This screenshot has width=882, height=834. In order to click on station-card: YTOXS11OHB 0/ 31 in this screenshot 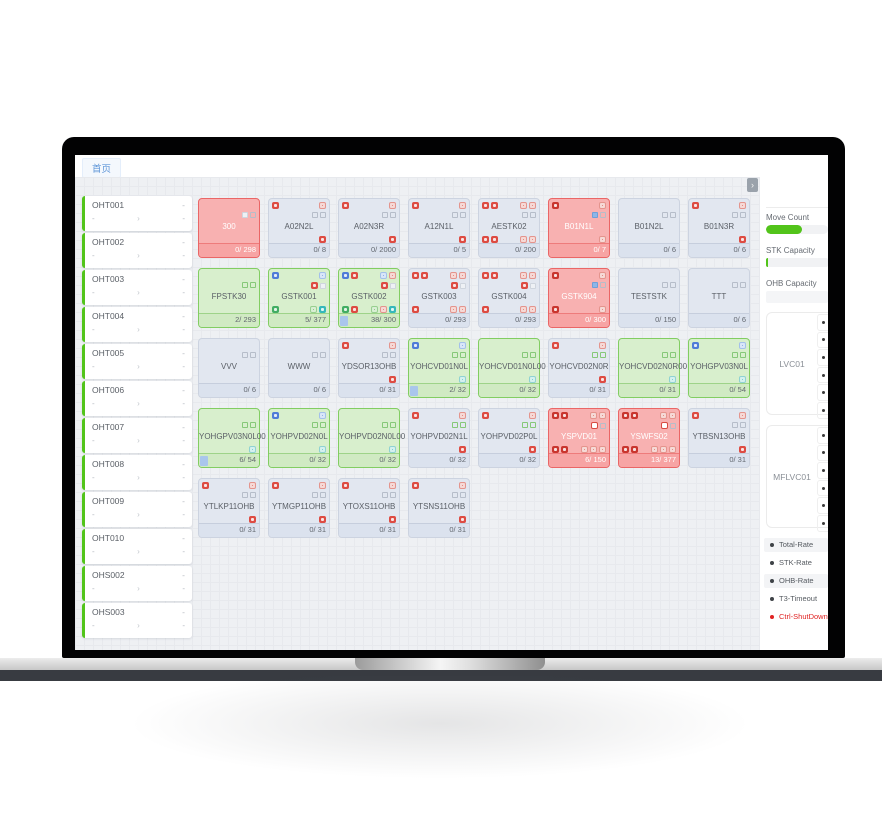, I will do `click(369, 508)`.